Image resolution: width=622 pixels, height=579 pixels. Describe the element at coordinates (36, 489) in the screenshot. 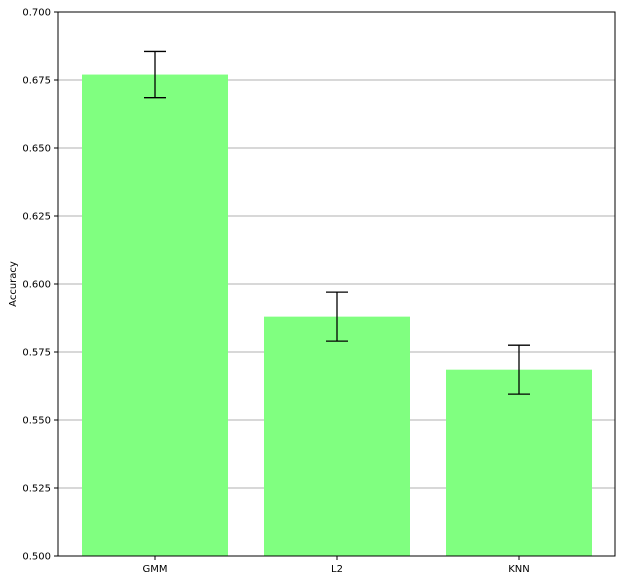

I see `y-tick-label: 0.525` at that location.